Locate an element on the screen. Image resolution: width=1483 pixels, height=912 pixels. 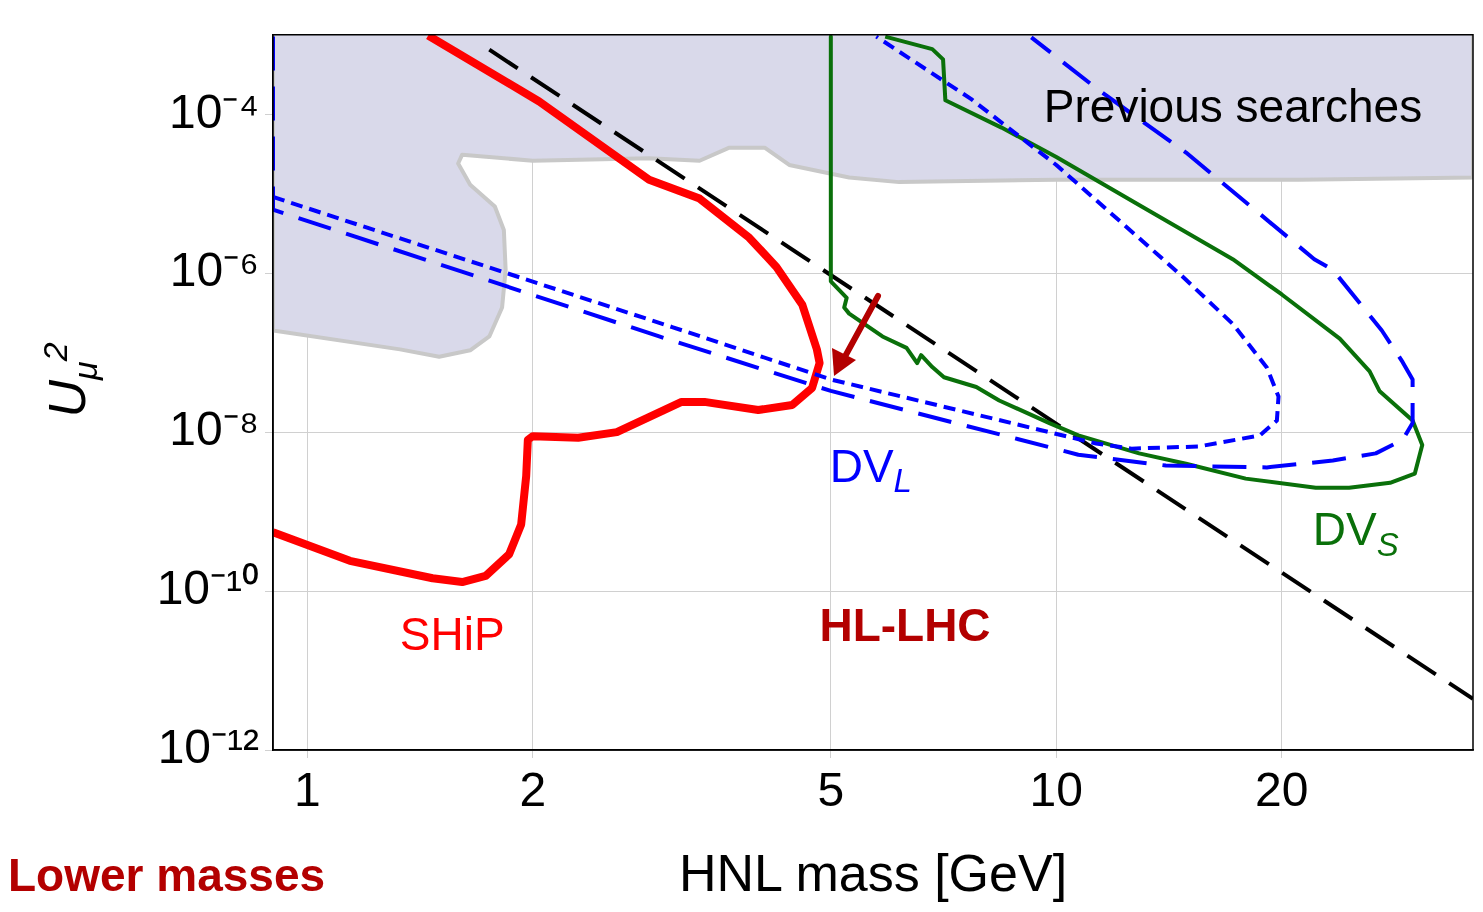
annotation: HL-LHC is located at coordinates (905, 624).